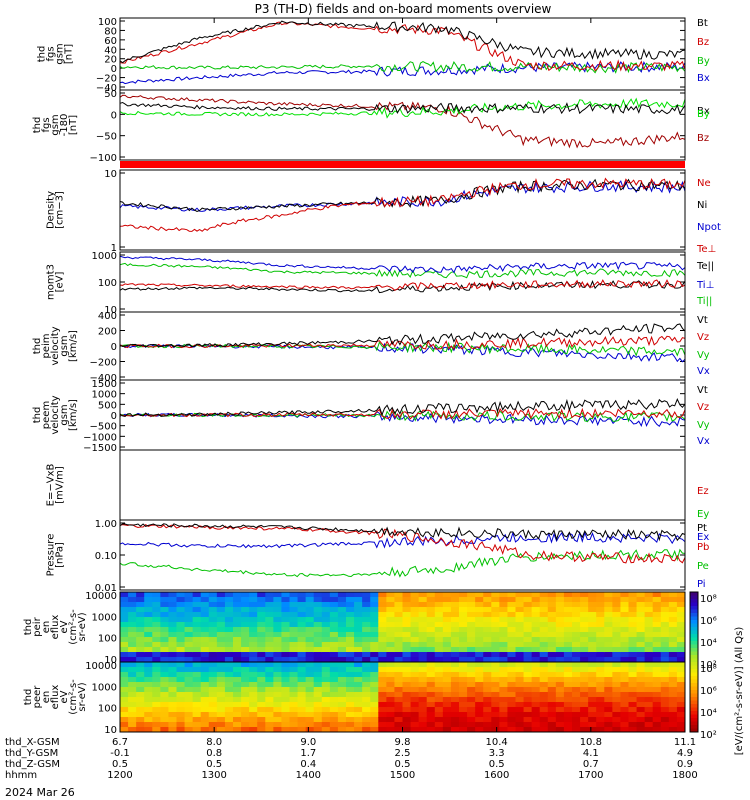 Image resolution: width=750 pixels, height=800 pixels. Describe the element at coordinates (497, 742) in the screenshot. I see `orbit-row-value: 10.4` at that location.